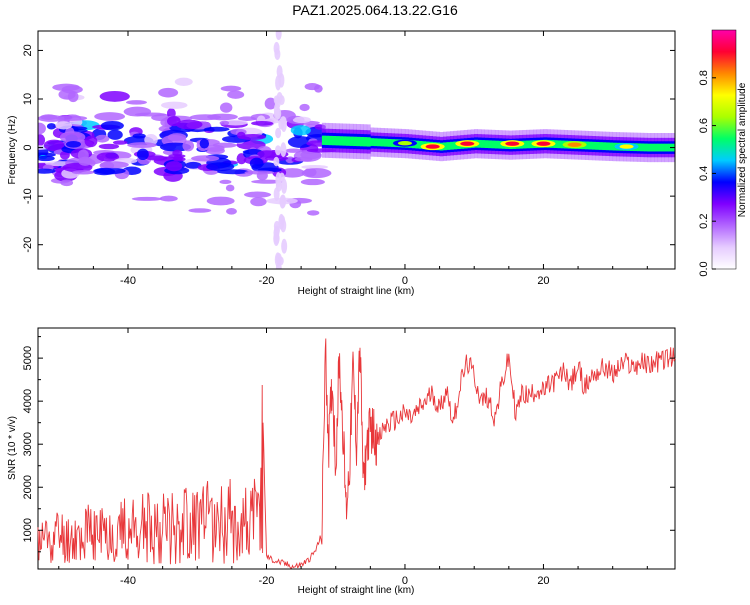 Image resolution: width=750 pixels, height=605 pixels. Describe the element at coordinates (704, 221) in the screenshot. I see `colorbar-tick-label: 0.2` at that location.